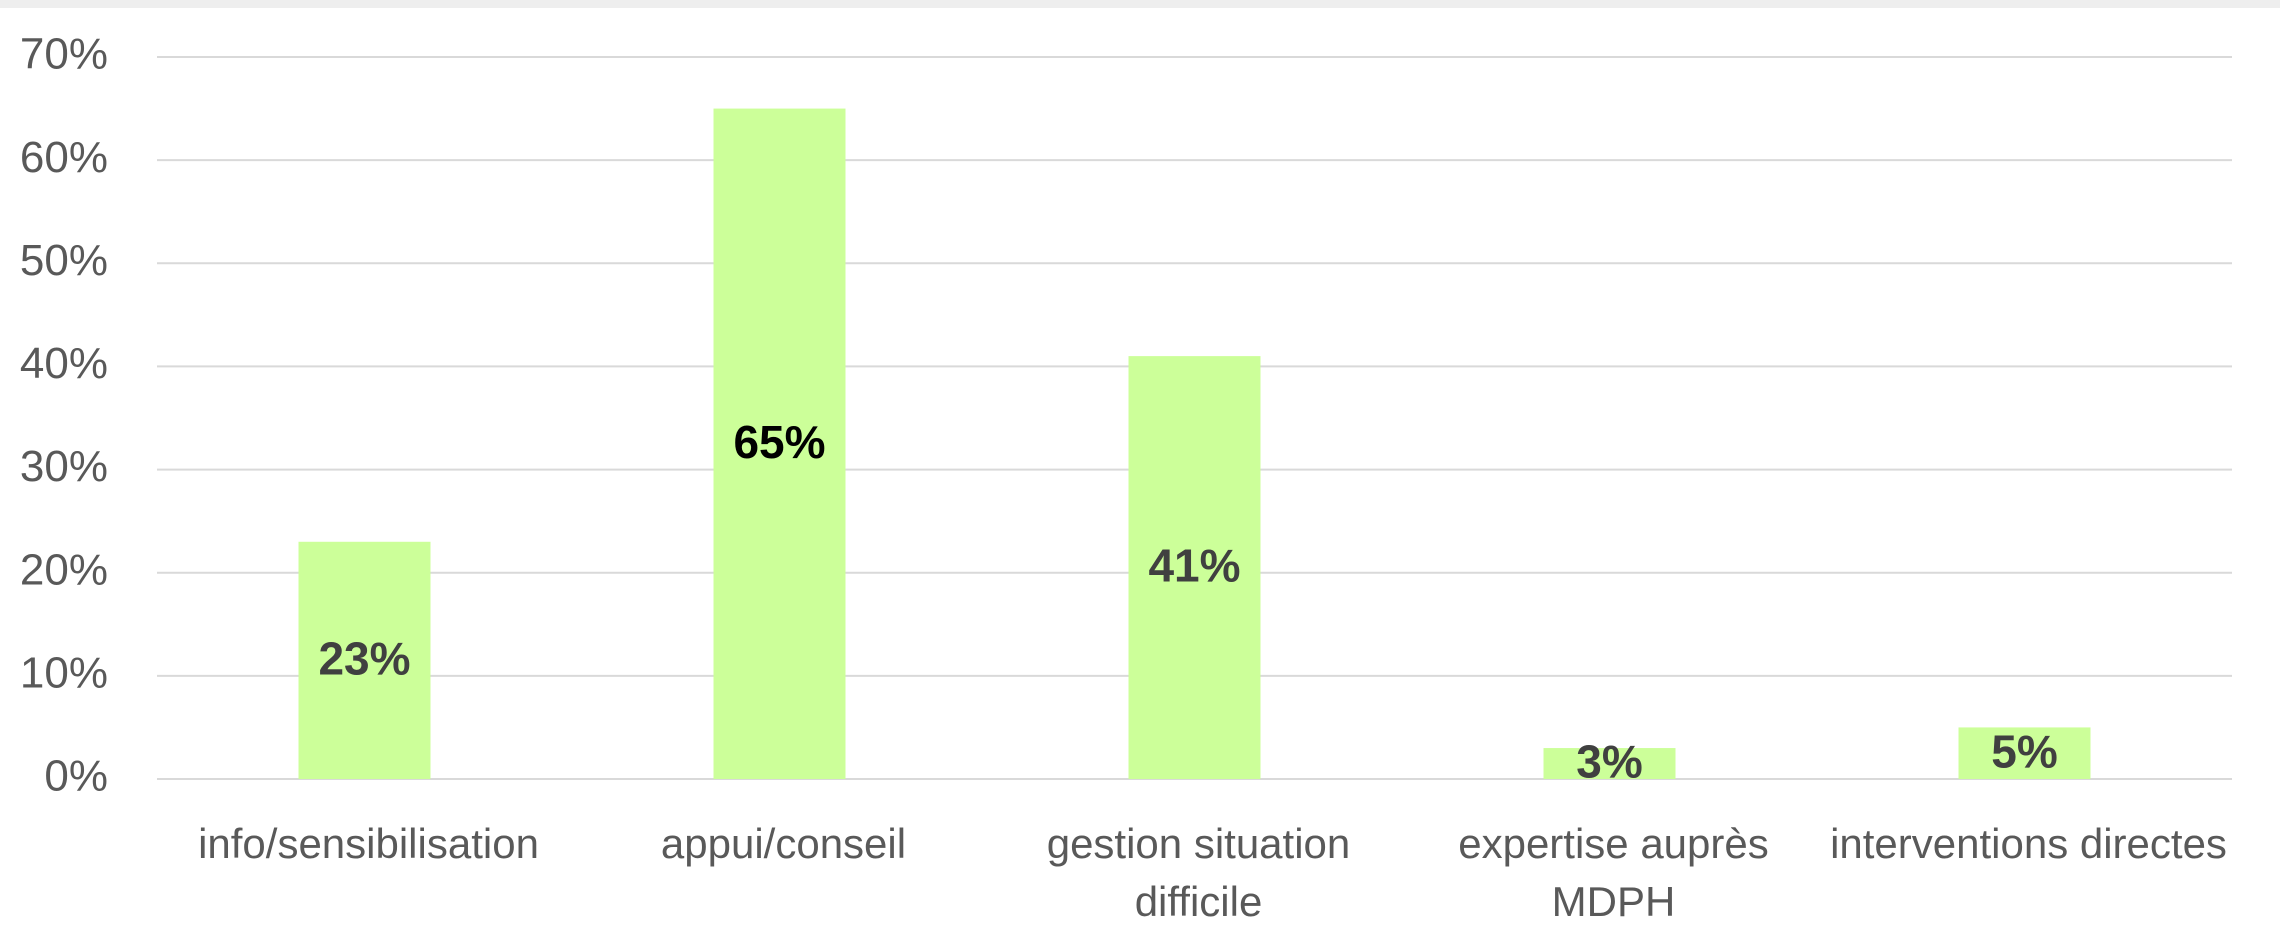 The height and width of the screenshot is (933, 2280). I want to click on y-tick-label: 70%, so click(64, 54).